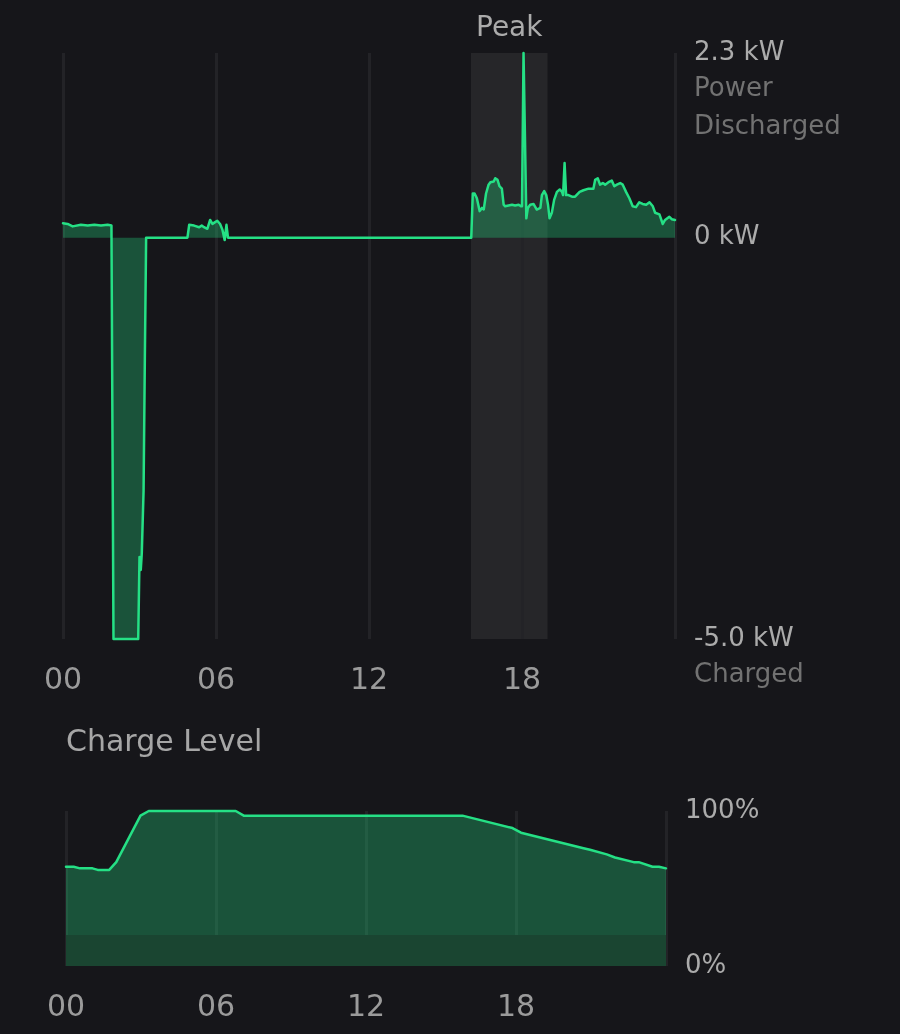 This screenshot has height=1034, width=900. I want to click on y-tick-label: 2.3 kW, so click(739, 50).